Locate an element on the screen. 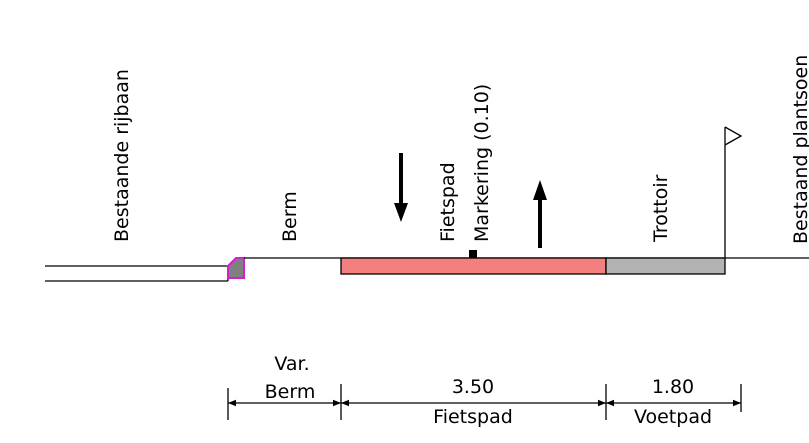 Image resolution: width=809 pixels, height=443 pixels. sidewalk is located at coordinates (665, 266).